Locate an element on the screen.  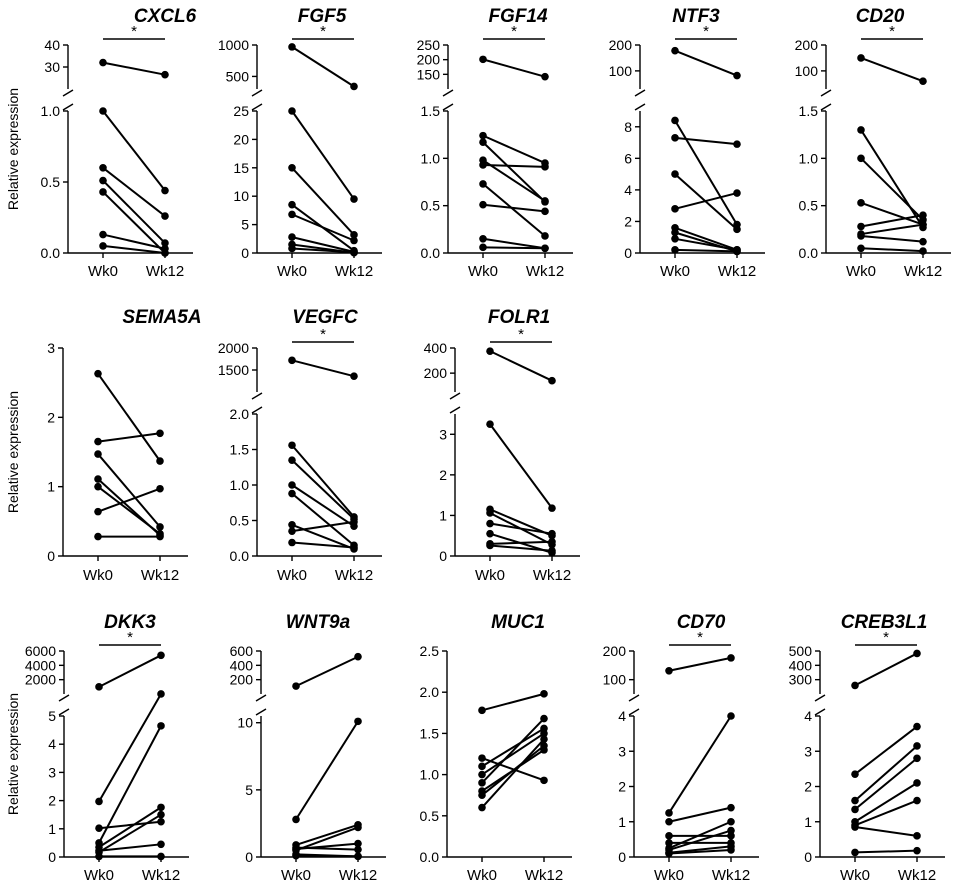
y-tick-label: 1 is located at coordinates (52, 829).